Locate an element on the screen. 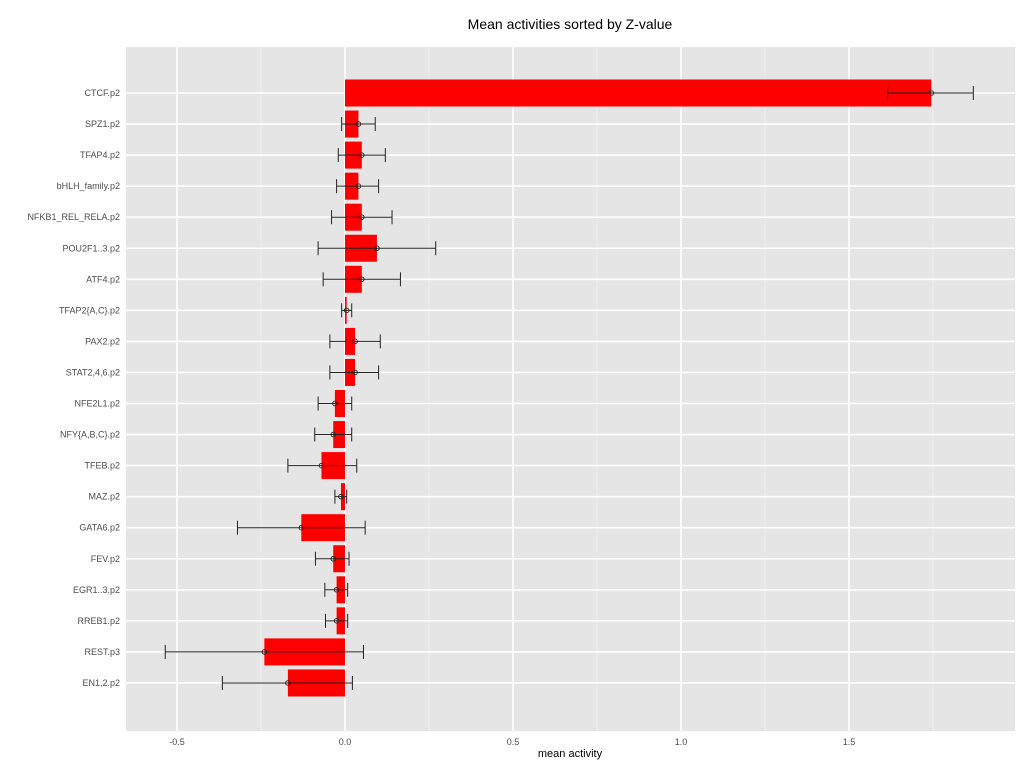  y-tick-label: MAZ.p2 is located at coordinates (104, 497).